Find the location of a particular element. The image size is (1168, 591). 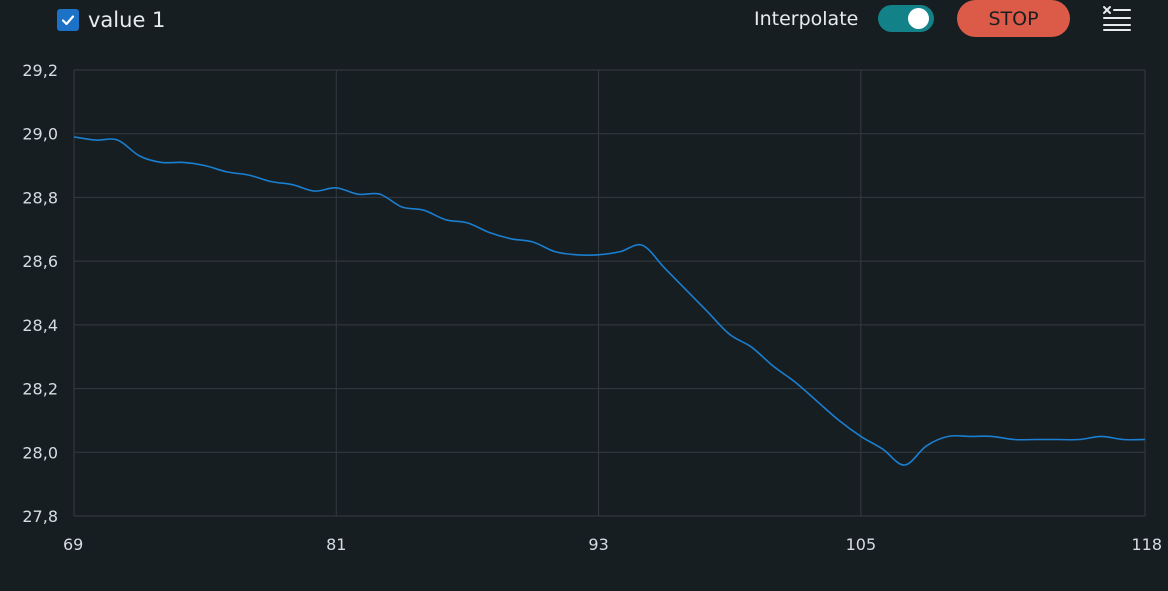

clear-list-icon is located at coordinates (1117, 18).